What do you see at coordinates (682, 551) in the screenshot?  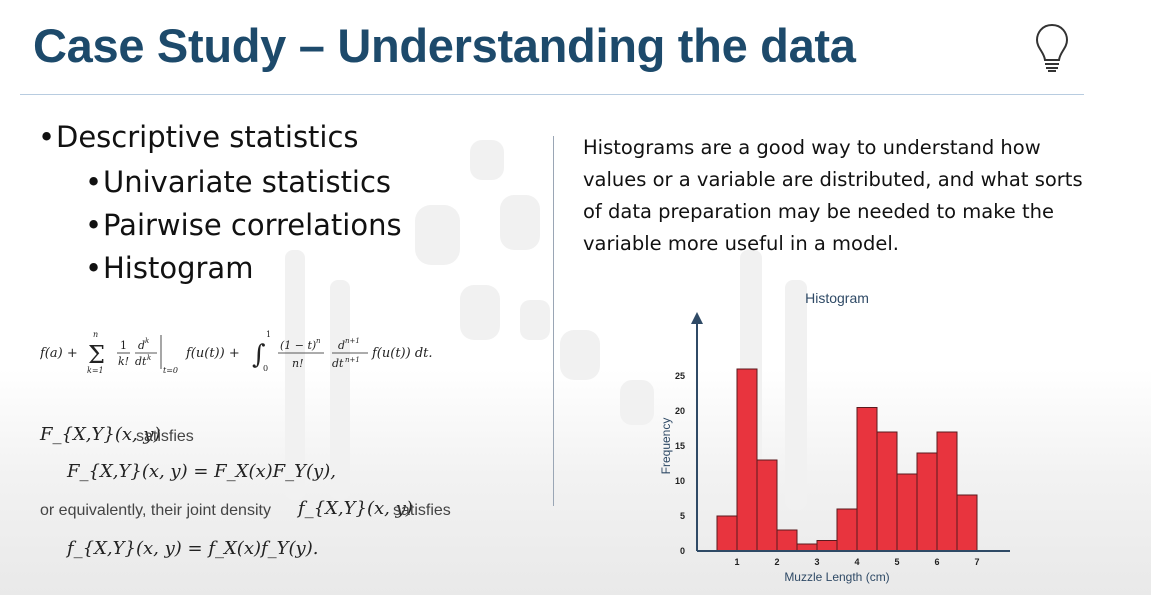 I see `y-tick-label: 0` at bounding box center [682, 551].